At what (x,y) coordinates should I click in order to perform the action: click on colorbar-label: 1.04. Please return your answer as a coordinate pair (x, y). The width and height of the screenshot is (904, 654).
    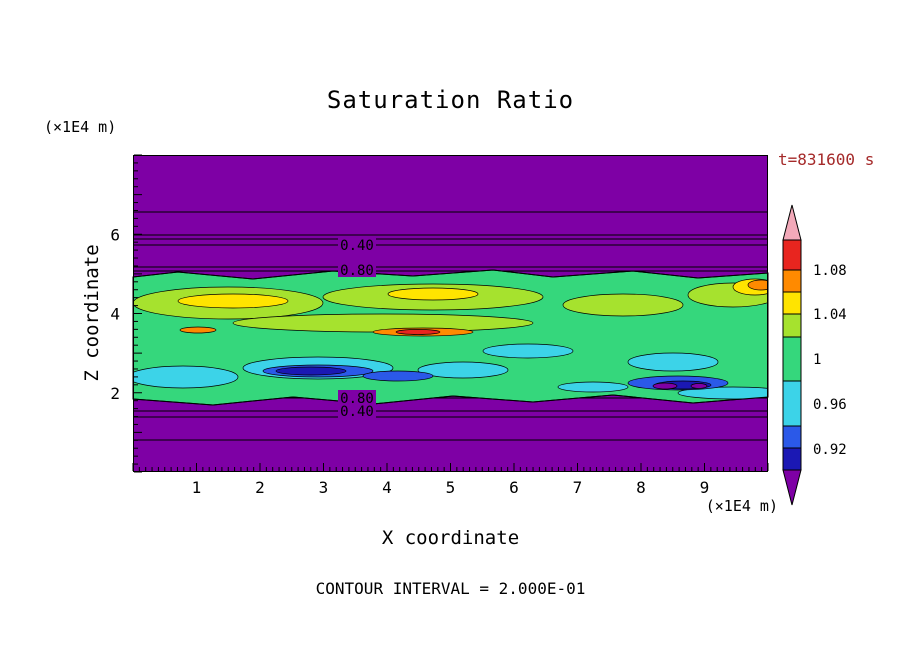
    Looking at the image, I should click on (830, 315).